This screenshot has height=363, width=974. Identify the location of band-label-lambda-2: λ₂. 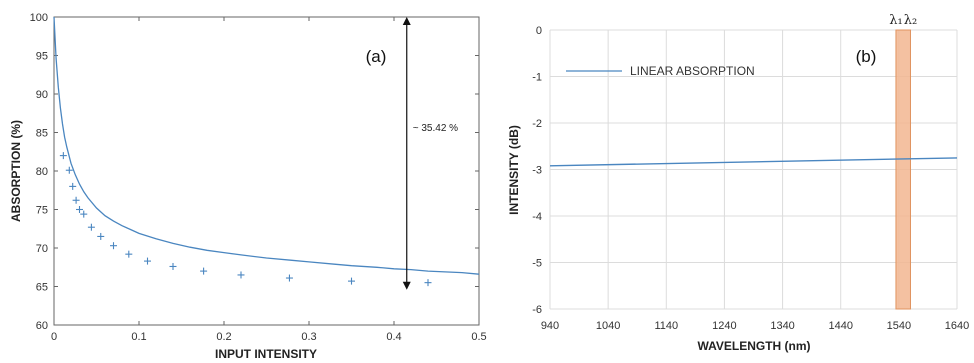
(910, 20).